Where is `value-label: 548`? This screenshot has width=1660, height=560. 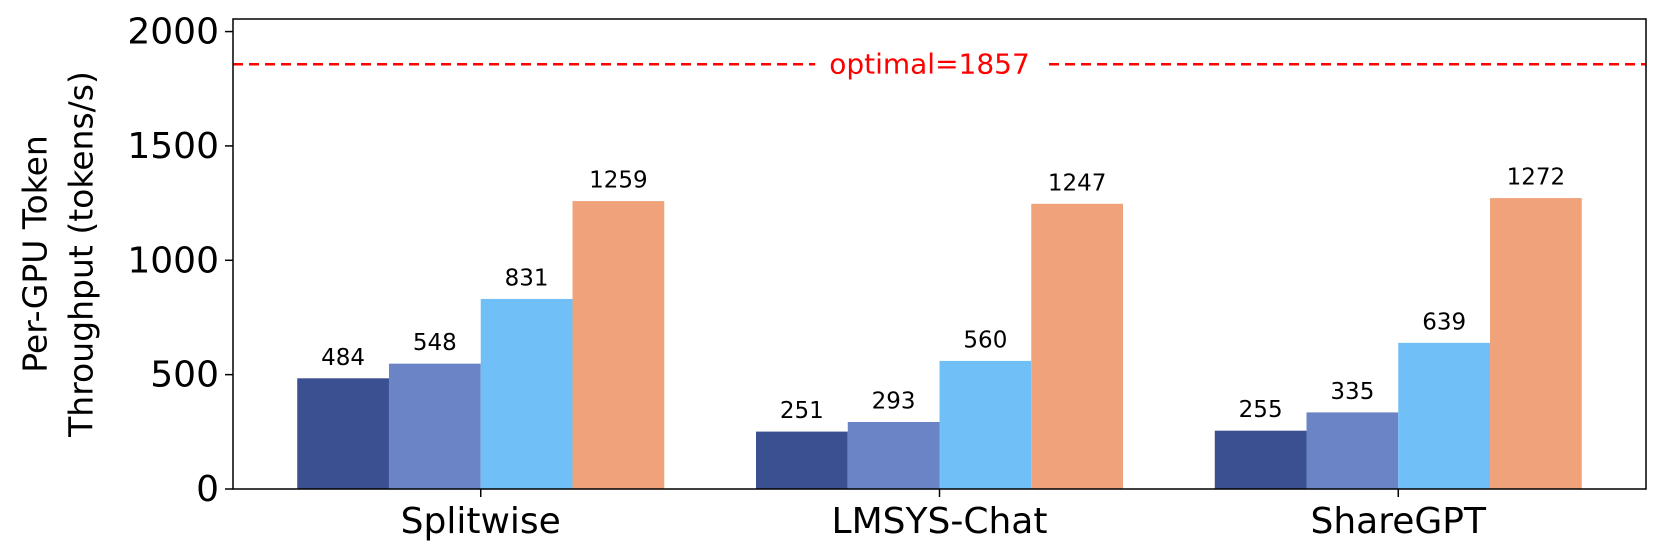 value-label: 548 is located at coordinates (435, 343).